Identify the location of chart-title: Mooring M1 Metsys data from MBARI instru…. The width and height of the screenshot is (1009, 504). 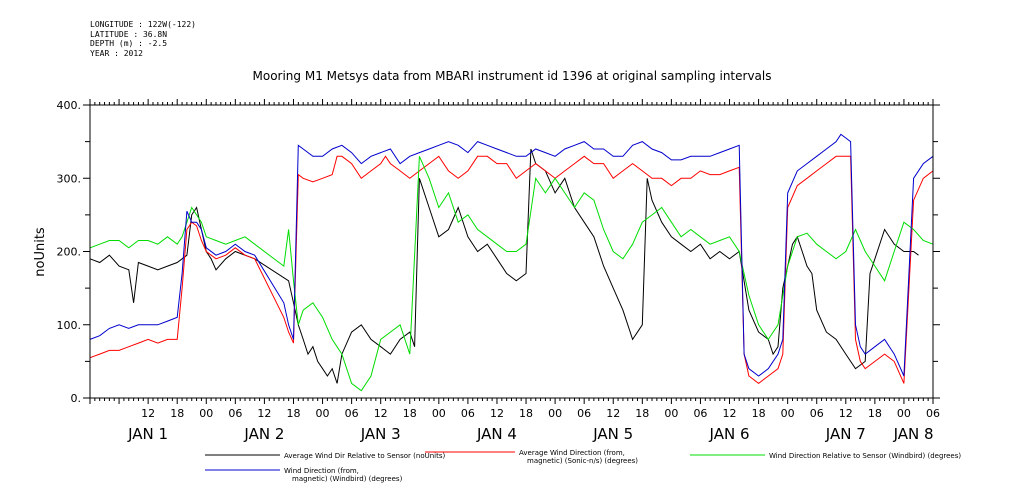
(512, 76).